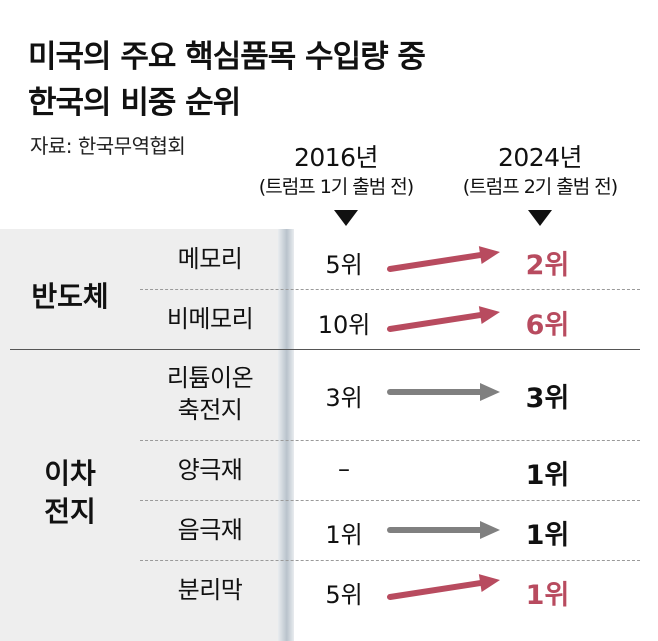 The width and height of the screenshot is (658, 641). What do you see at coordinates (227, 57) in the screenshot?
I see `title-line-1: 미국의 주요 핵심품목 수입량 중` at bounding box center [227, 57].